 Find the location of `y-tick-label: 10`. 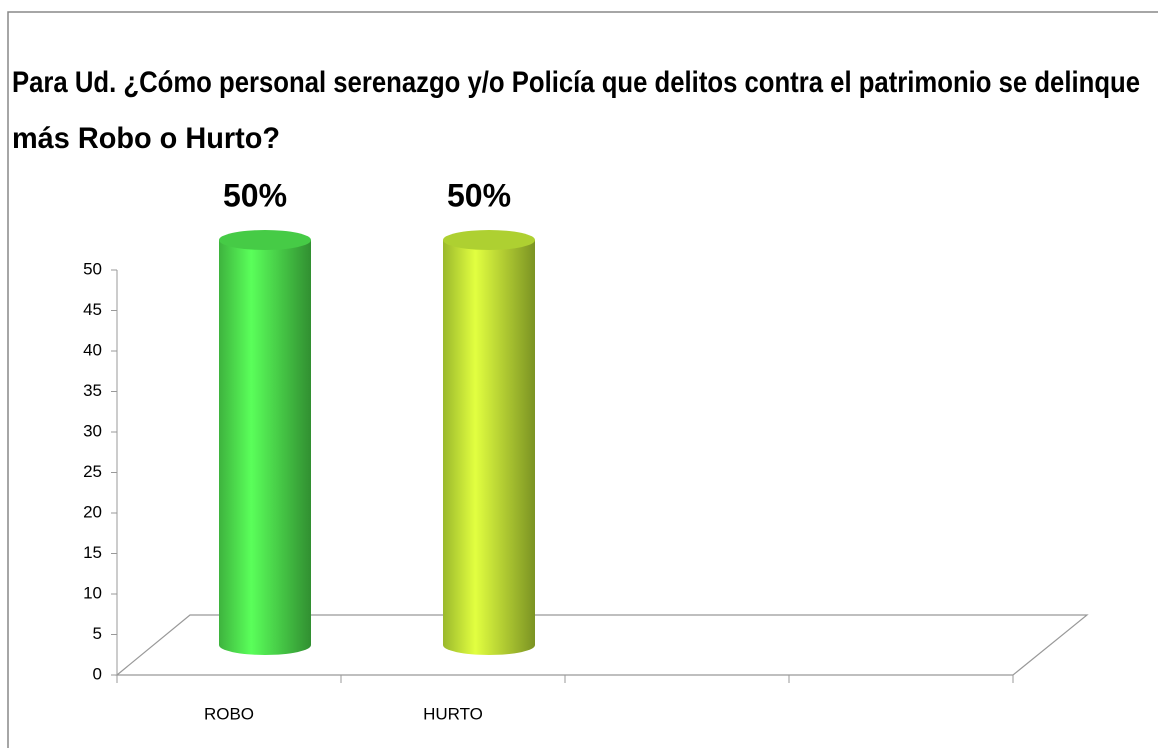

y-tick-label: 10 is located at coordinates (92, 592).